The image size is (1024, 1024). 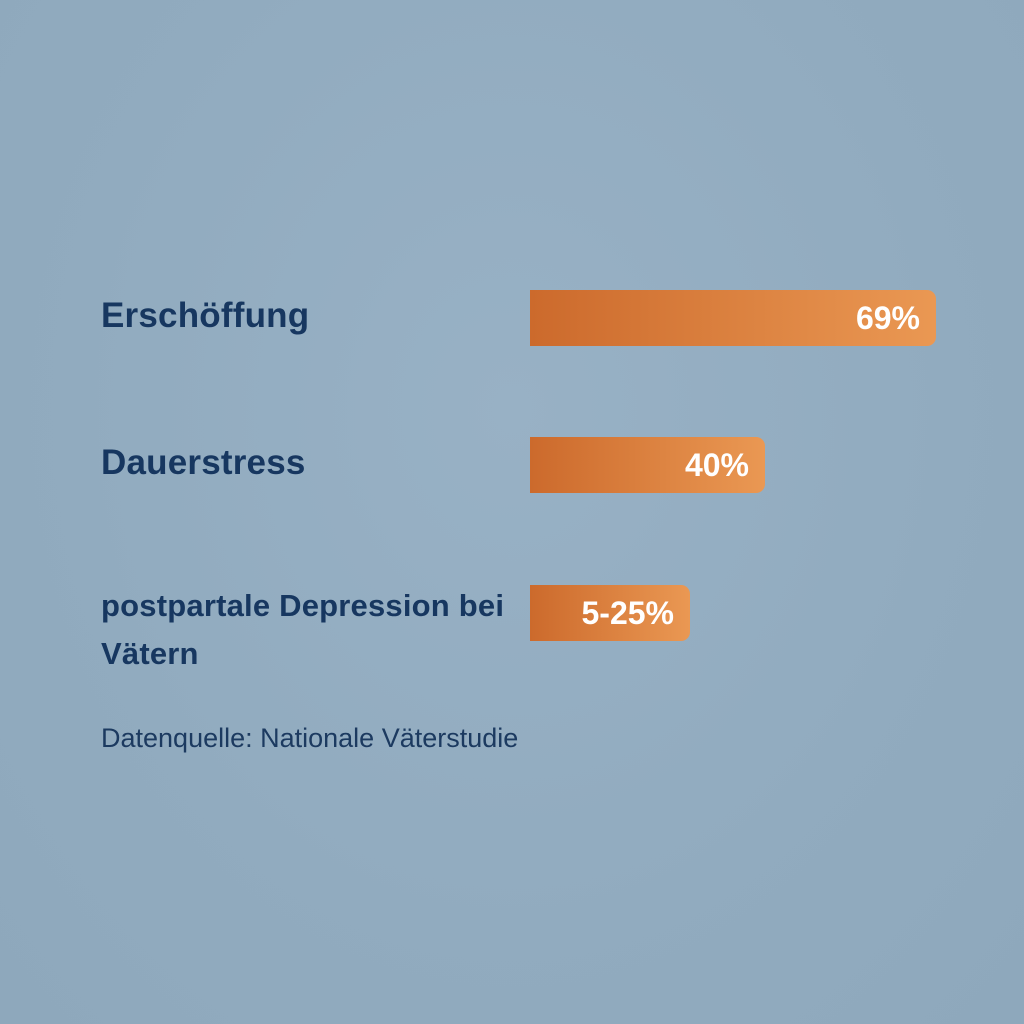 What do you see at coordinates (303, 629) in the screenshot?
I see `category-label: postpartale Depression bei Vätern` at bounding box center [303, 629].